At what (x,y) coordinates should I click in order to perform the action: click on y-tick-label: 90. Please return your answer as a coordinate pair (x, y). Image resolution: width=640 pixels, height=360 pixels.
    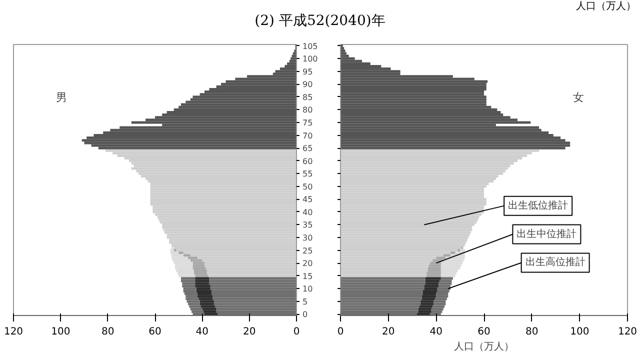
    Looking at the image, I should click on (307, 85).